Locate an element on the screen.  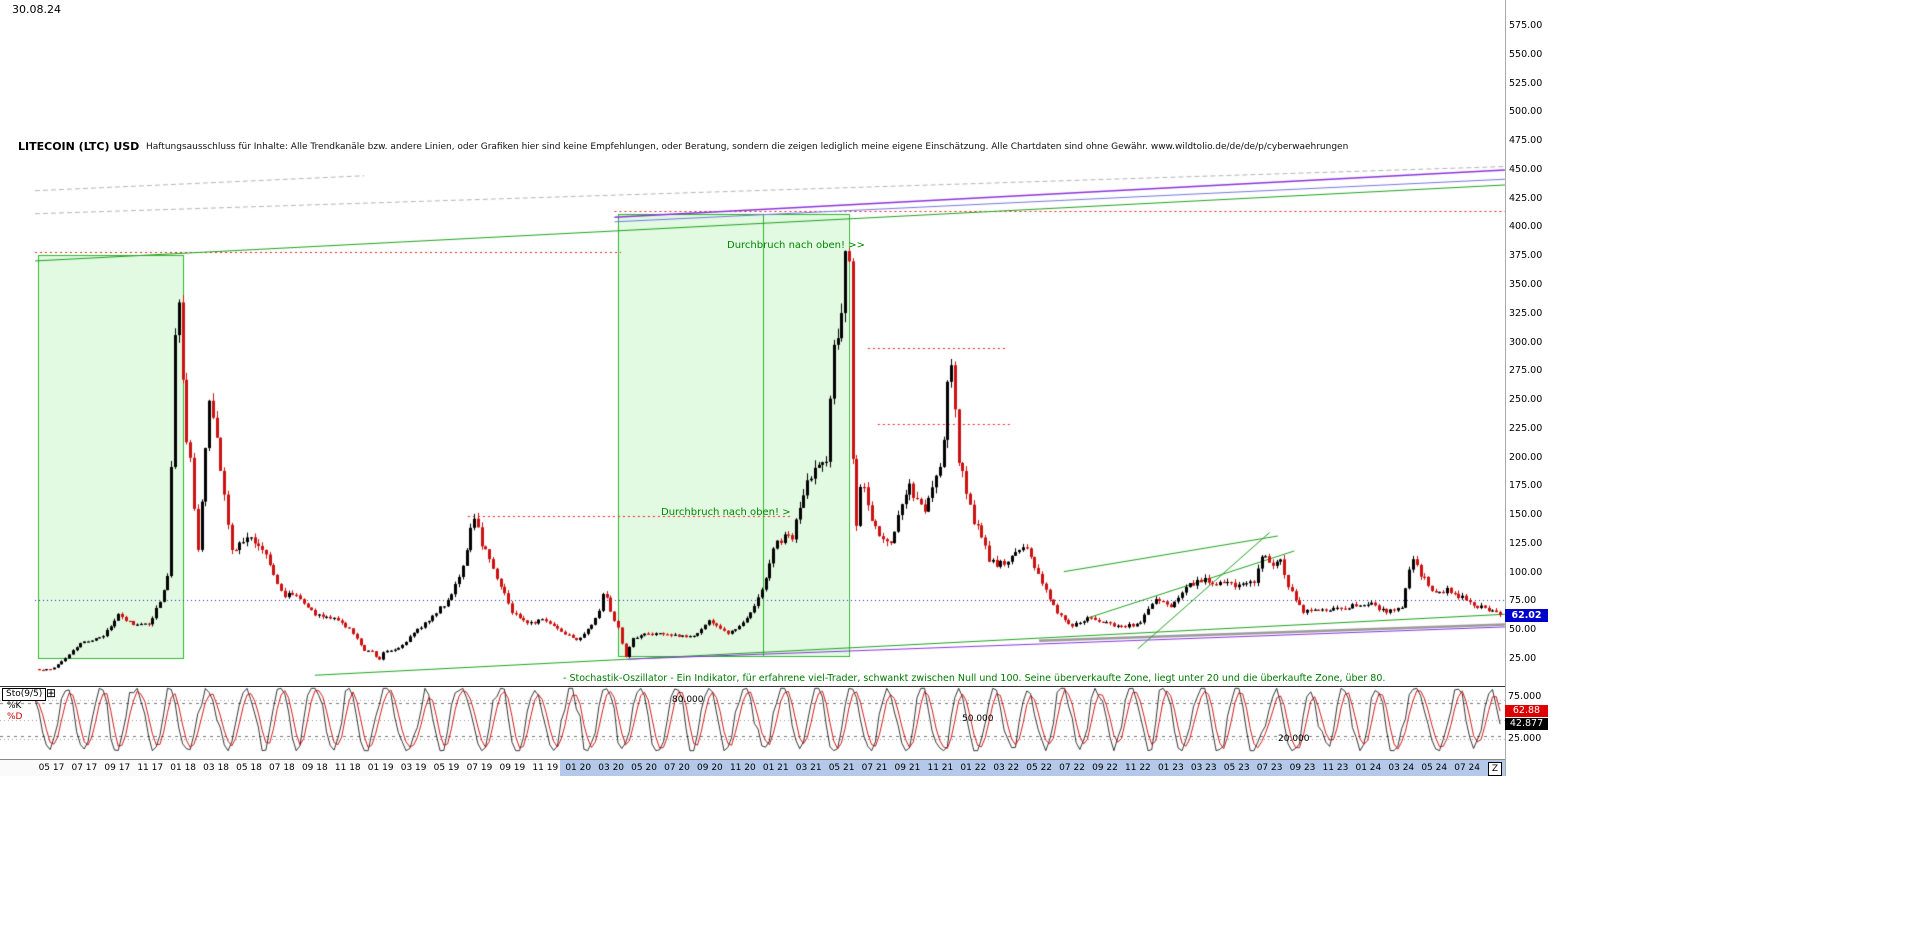
x-axis-tick: 01 18 is located at coordinates (183, 768).